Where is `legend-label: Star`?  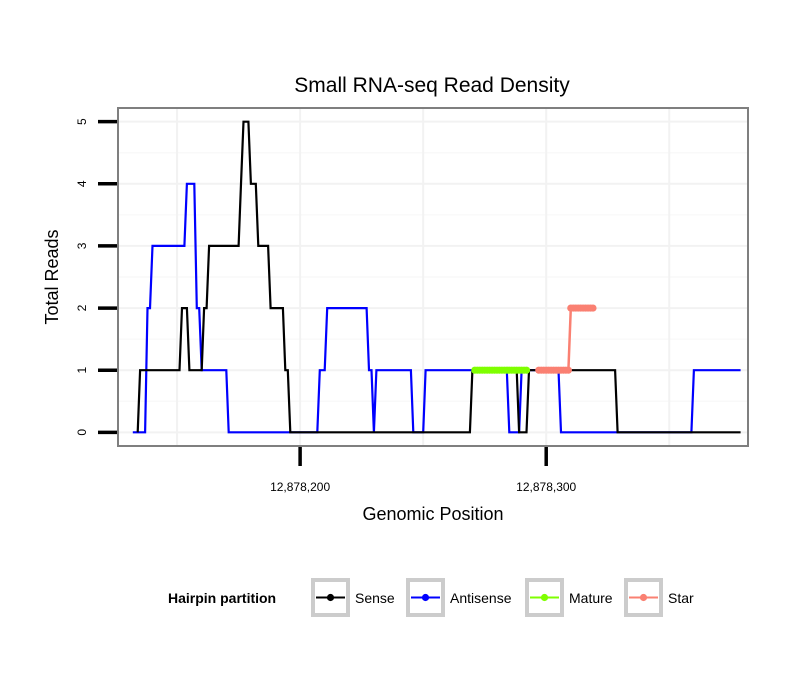
legend-label: Star is located at coordinates (681, 598).